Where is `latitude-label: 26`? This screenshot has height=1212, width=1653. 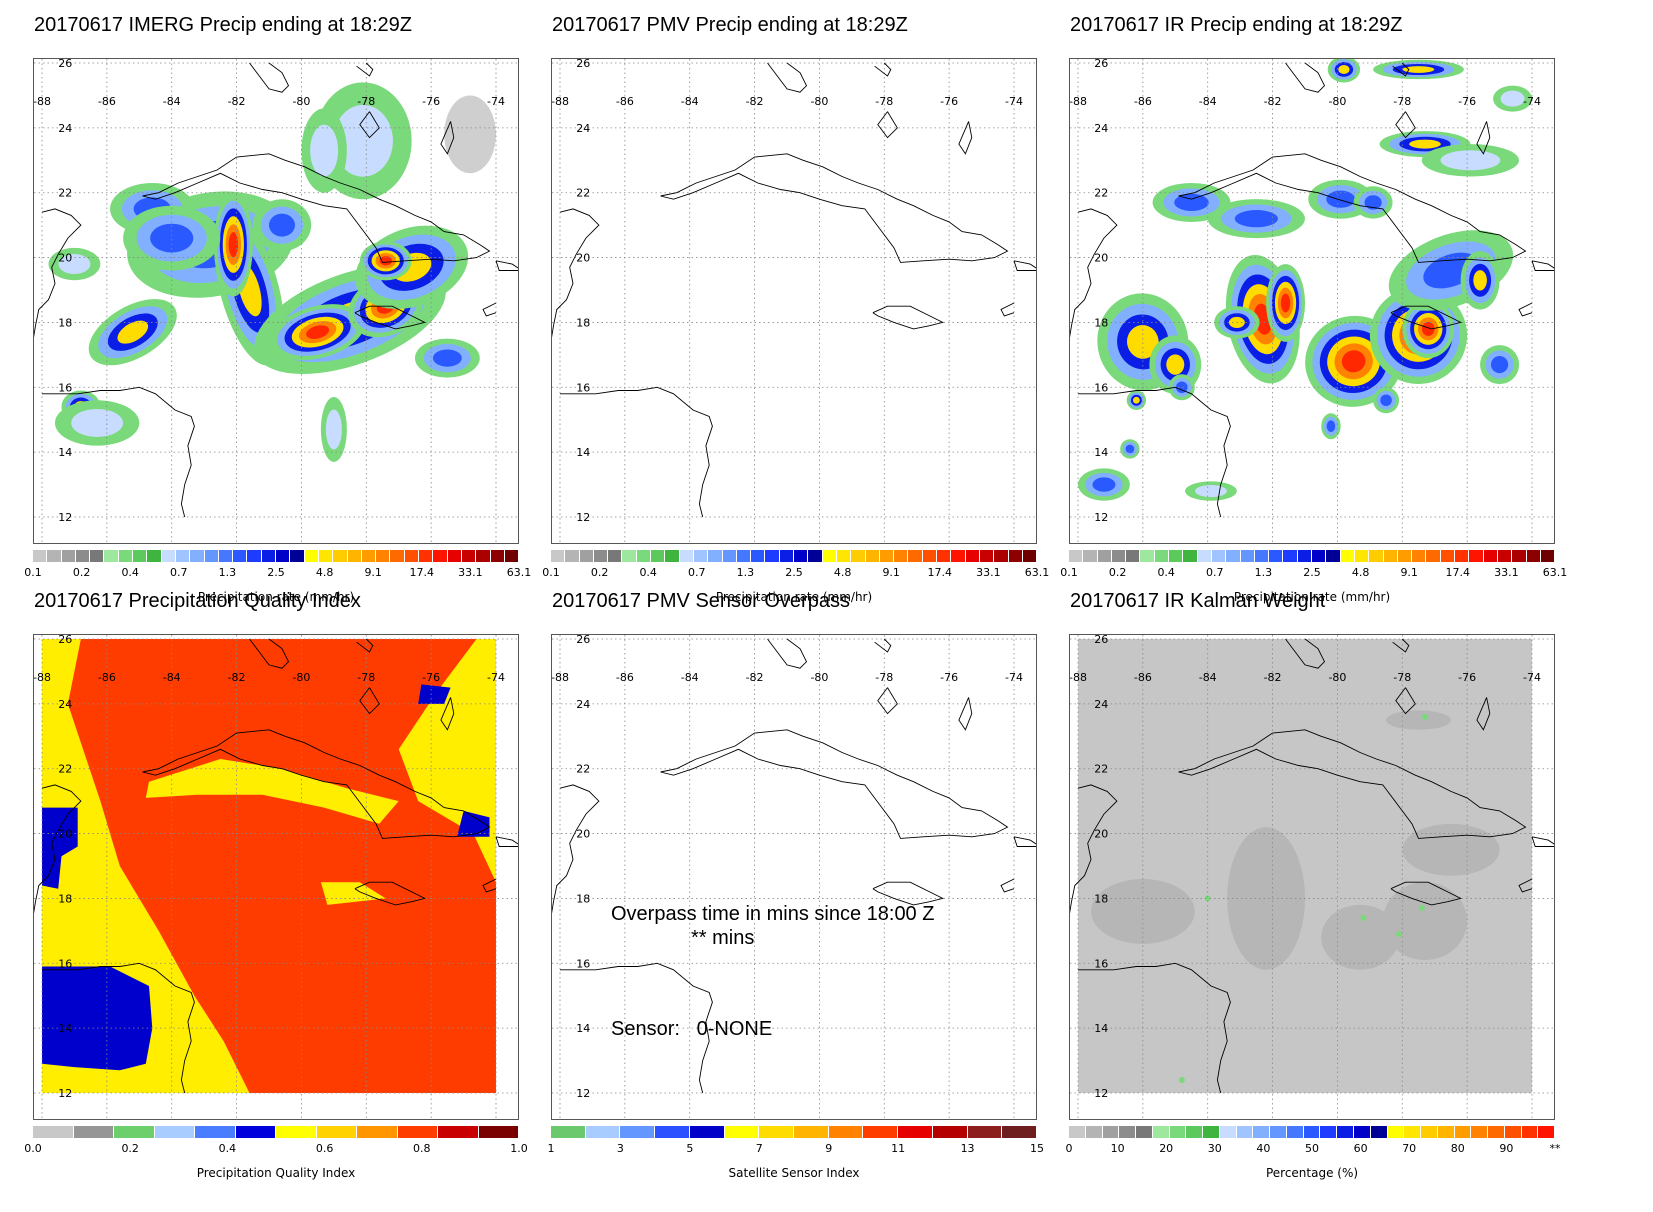
latitude-label: 26 is located at coordinates (1101, 64).